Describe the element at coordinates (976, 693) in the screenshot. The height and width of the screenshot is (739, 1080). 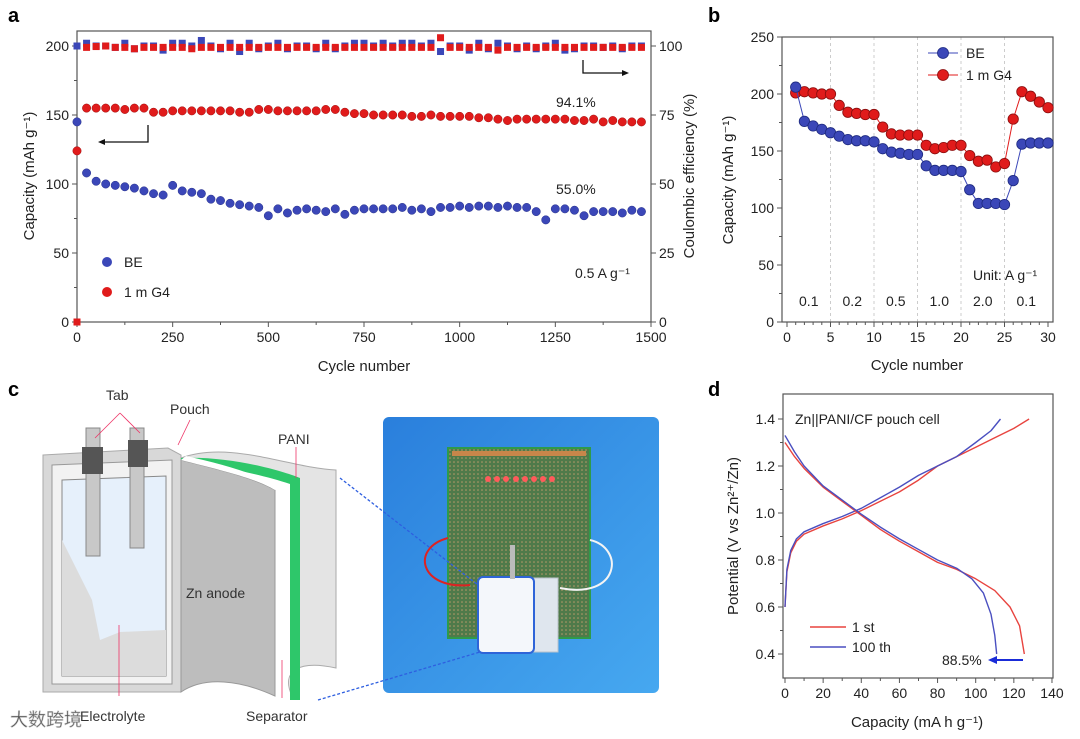
I see `d-xtick-label: 100` at that location.